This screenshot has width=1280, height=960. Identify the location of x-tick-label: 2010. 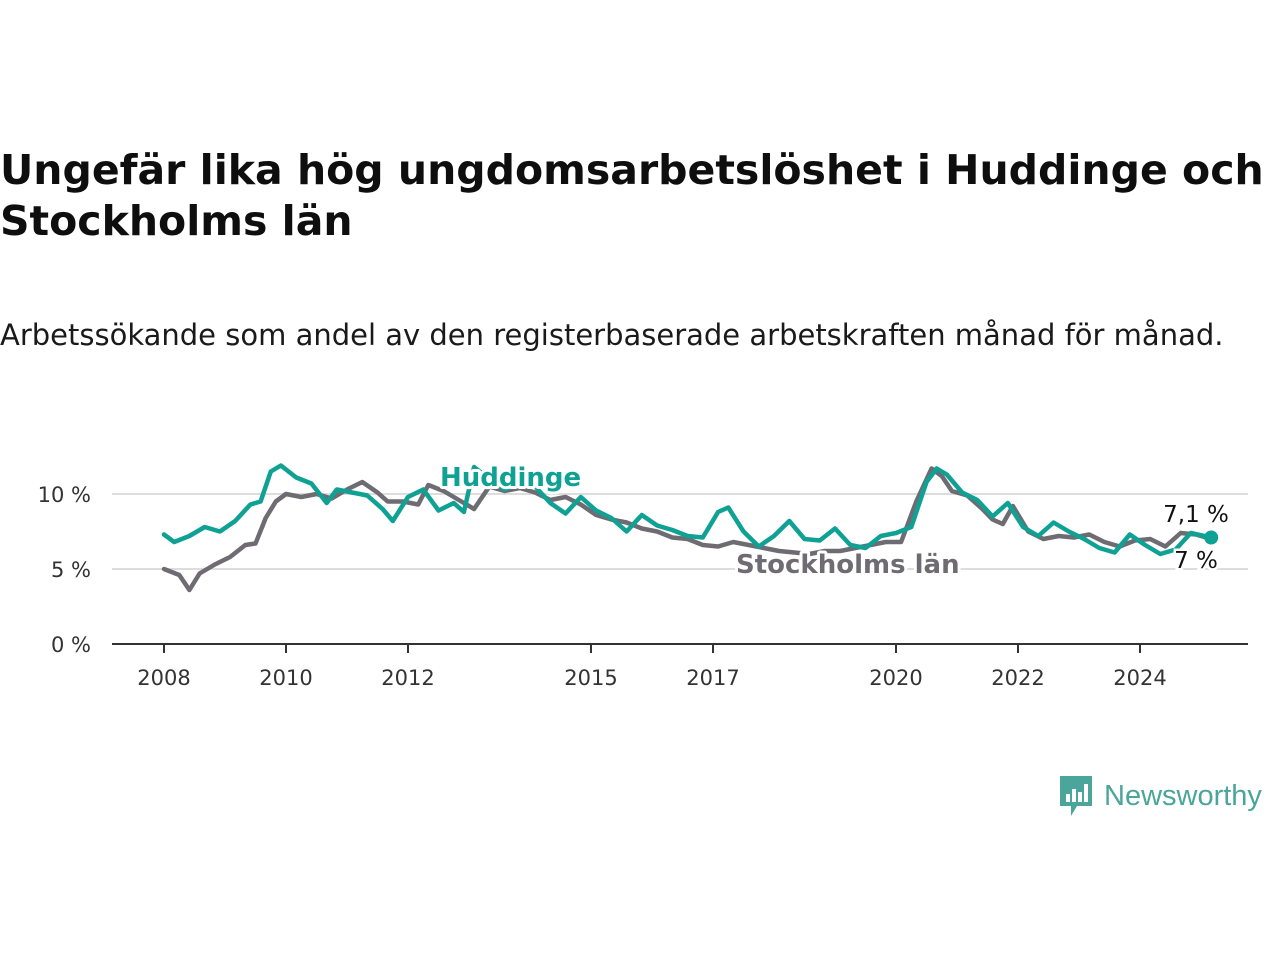
(285, 678).